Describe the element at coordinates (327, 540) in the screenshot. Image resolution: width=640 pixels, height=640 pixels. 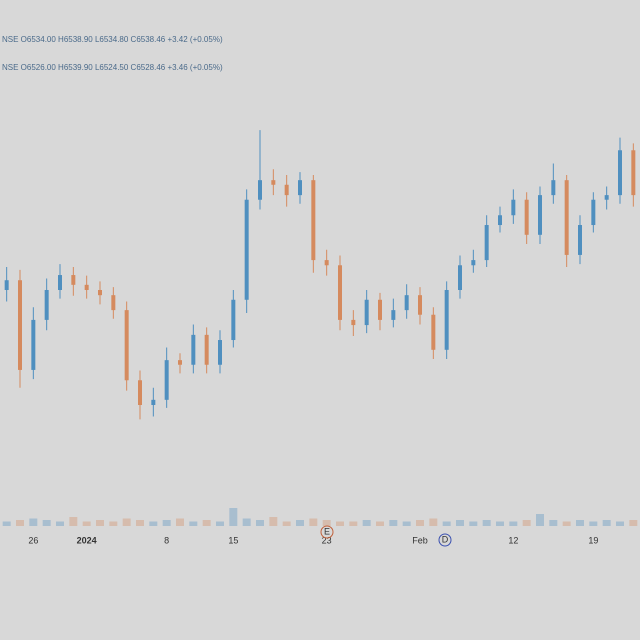
I see `x-tick-label: 23` at that location.